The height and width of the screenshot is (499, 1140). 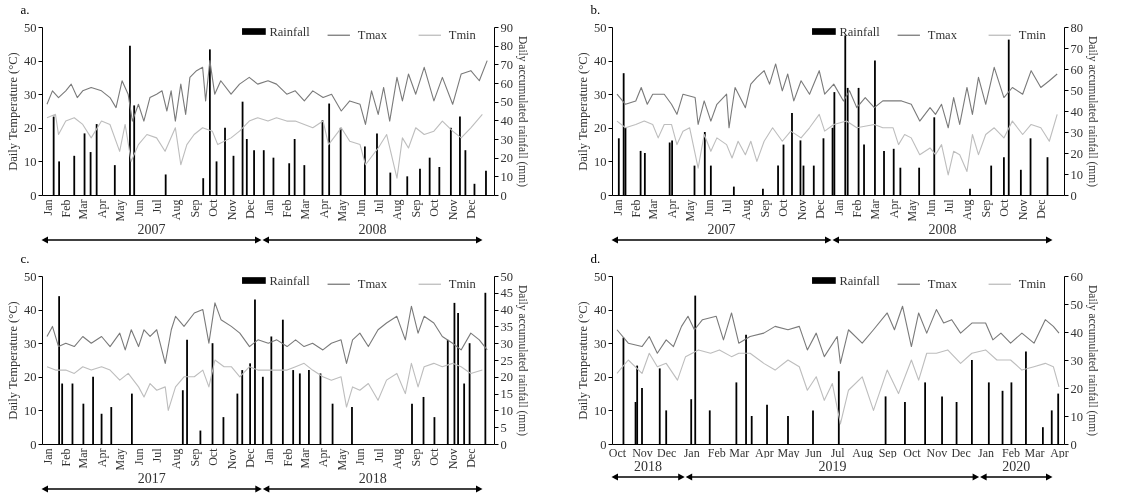 What do you see at coordinates (506, 27) in the screenshot?
I see `y2-tick-label: 90` at bounding box center [506, 27].